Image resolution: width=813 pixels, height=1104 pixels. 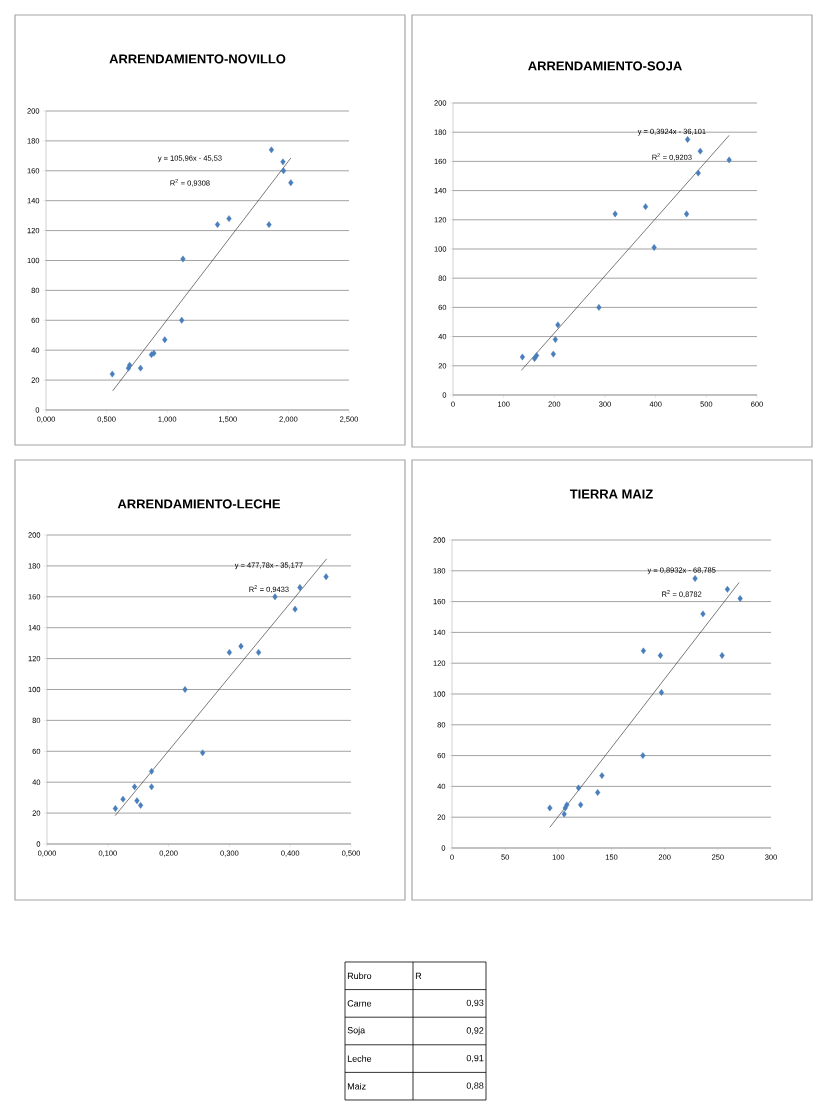 What do you see at coordinates (605, 66) in the screenshot?
I see `chart-title: ARRENDAMIENTO-SOJA` at bounding box center [605, 66].